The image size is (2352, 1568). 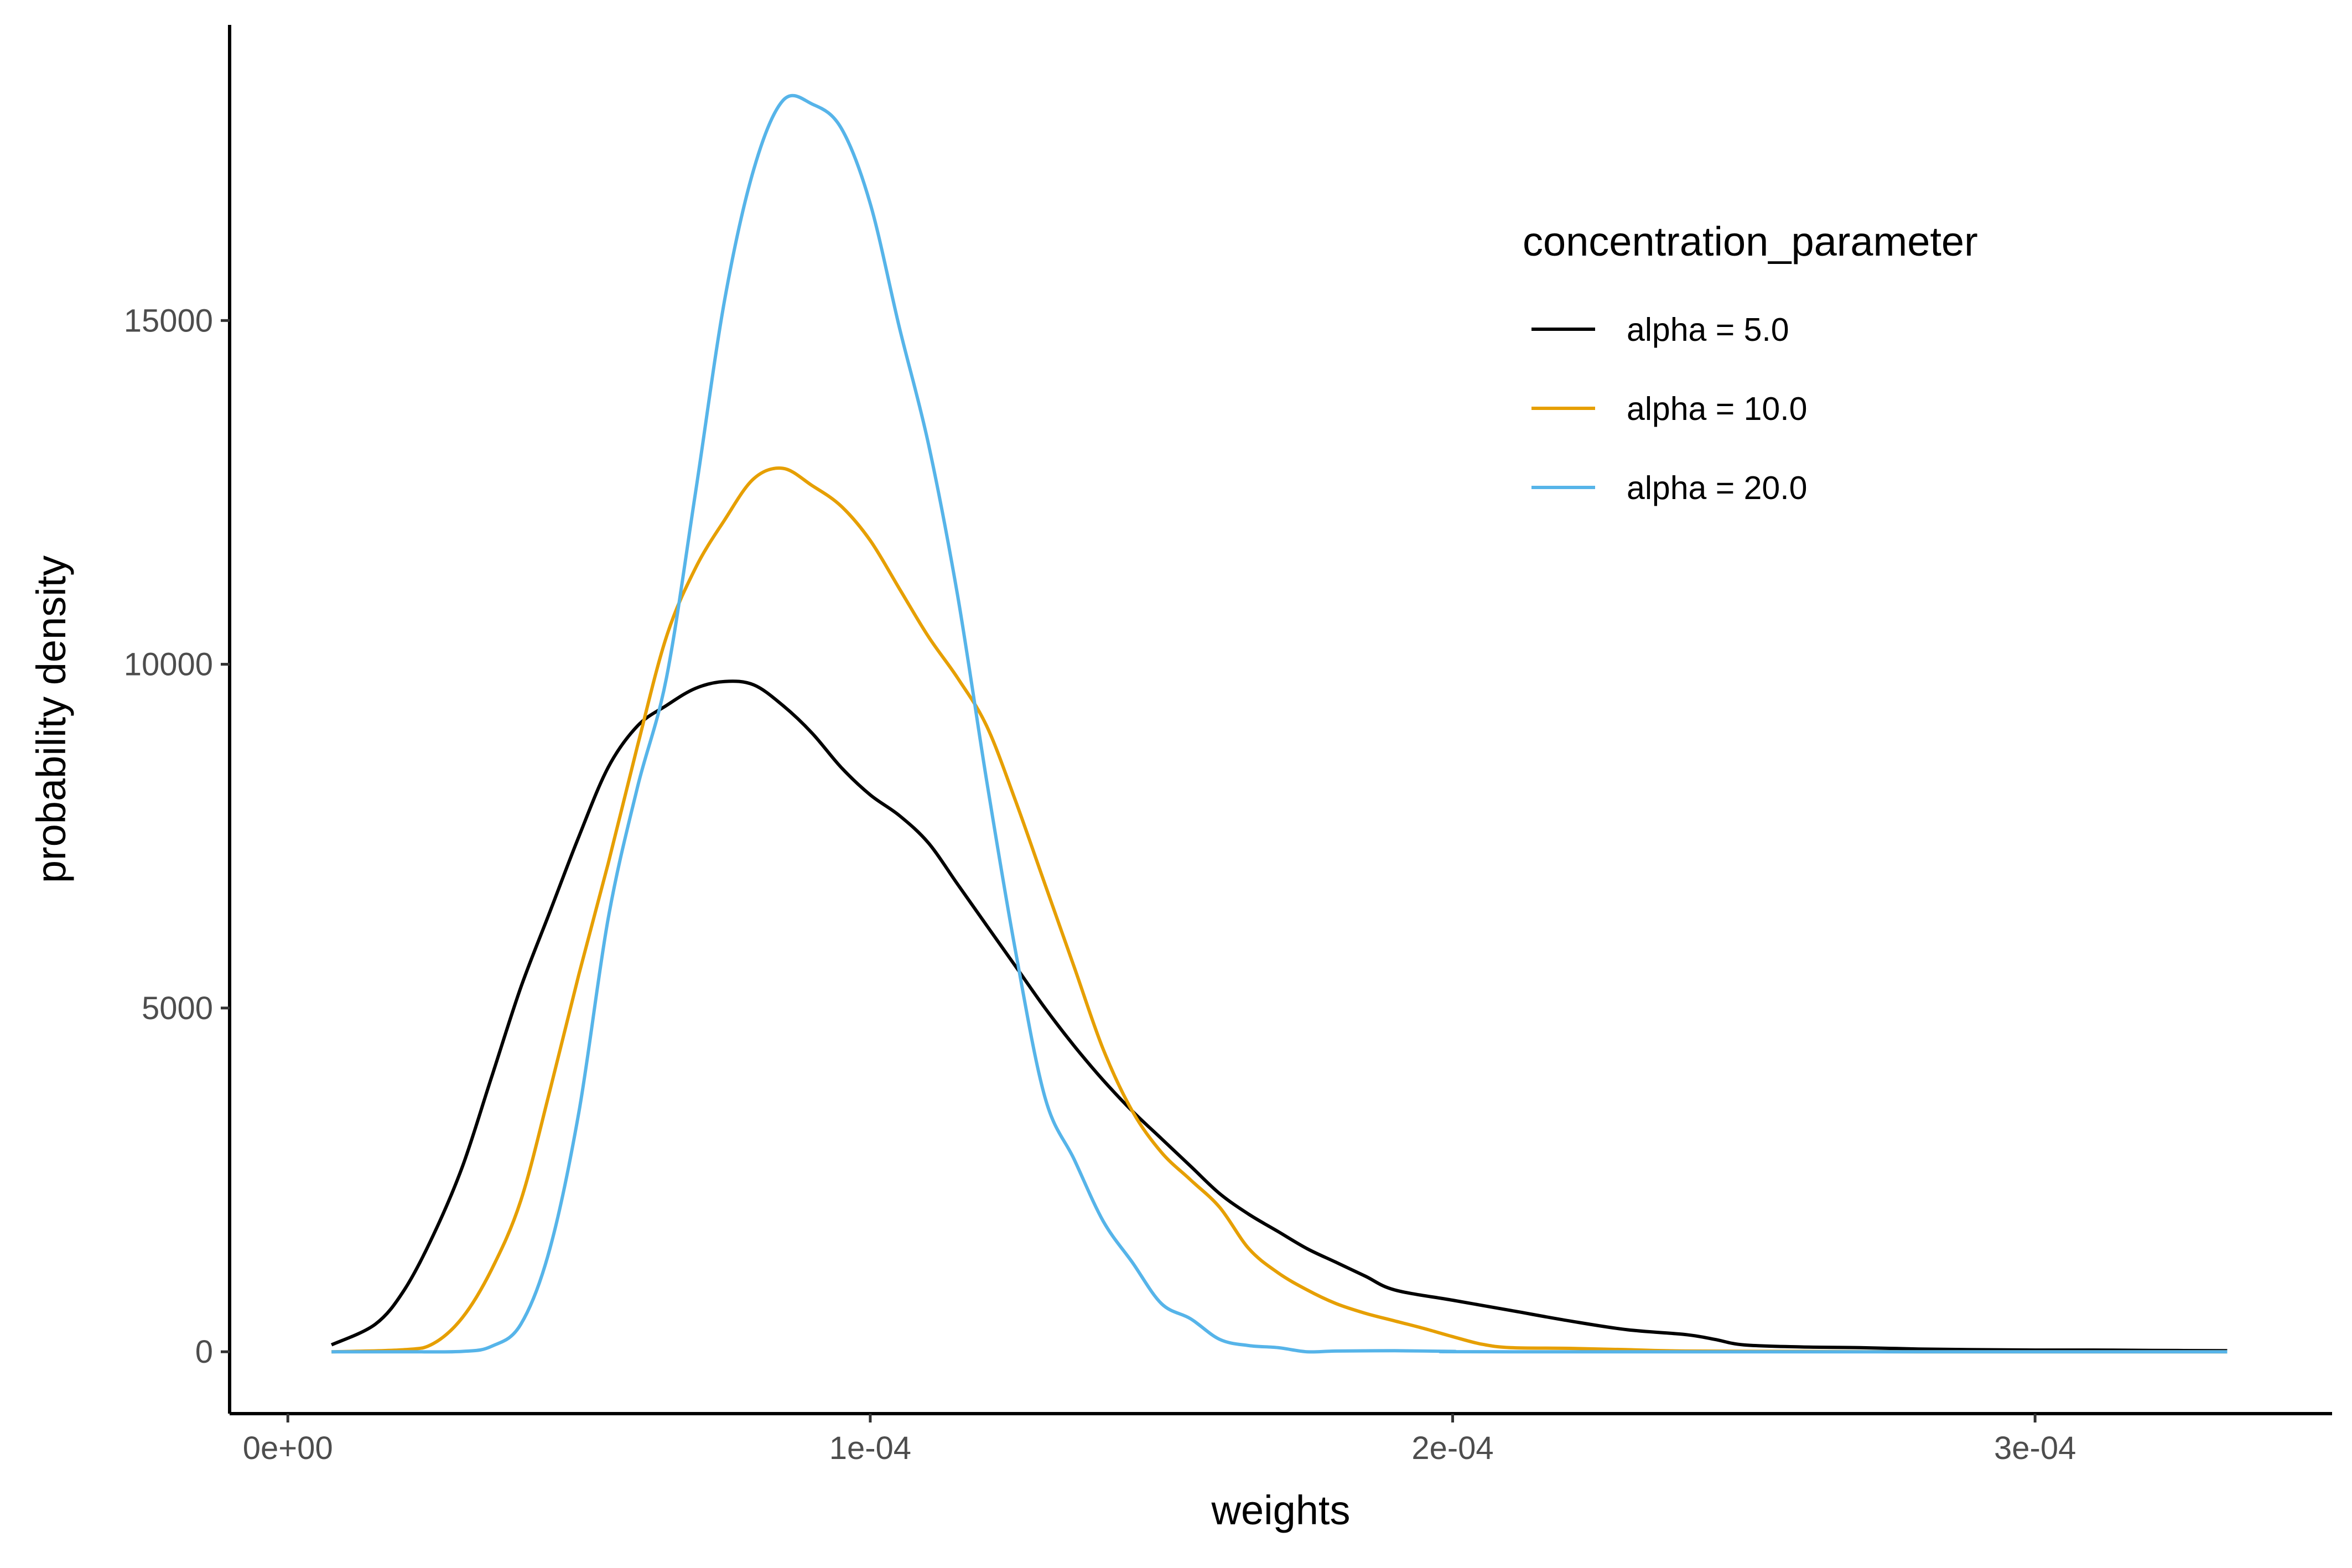 What do you see at coordinates (177, 1008) in the screenshot?
I see `y-tick-label: 5000` at bounding box center [177, 1008].